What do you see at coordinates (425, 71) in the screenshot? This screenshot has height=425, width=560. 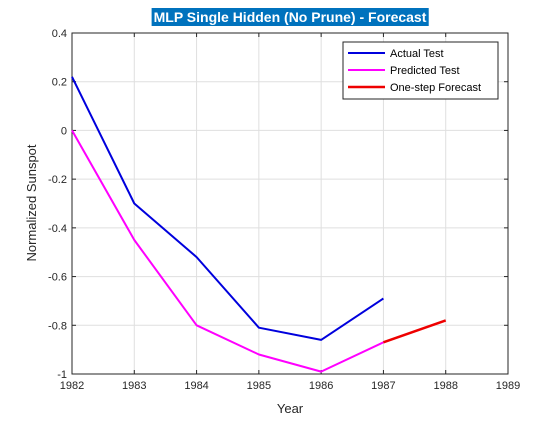 I see `legend-label-predicted-test: Predicted Test` at bounding box center [425, 71].